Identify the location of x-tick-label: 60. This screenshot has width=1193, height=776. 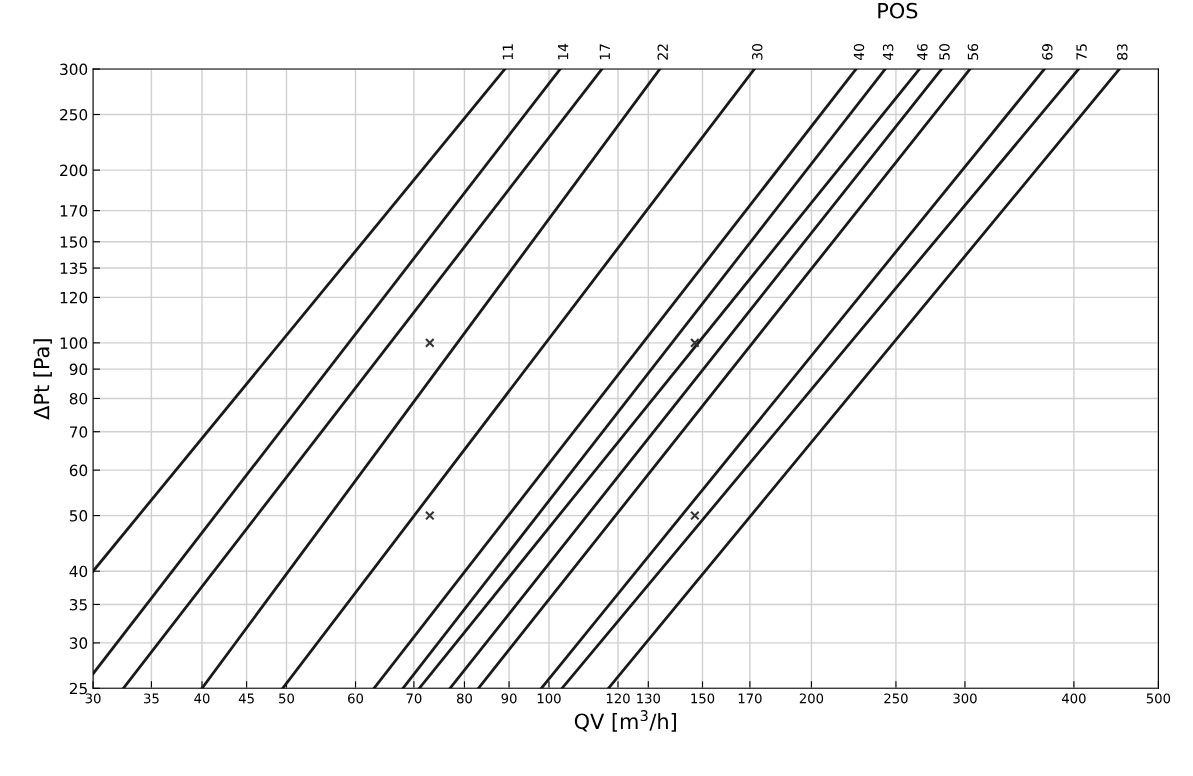
(356, 698).